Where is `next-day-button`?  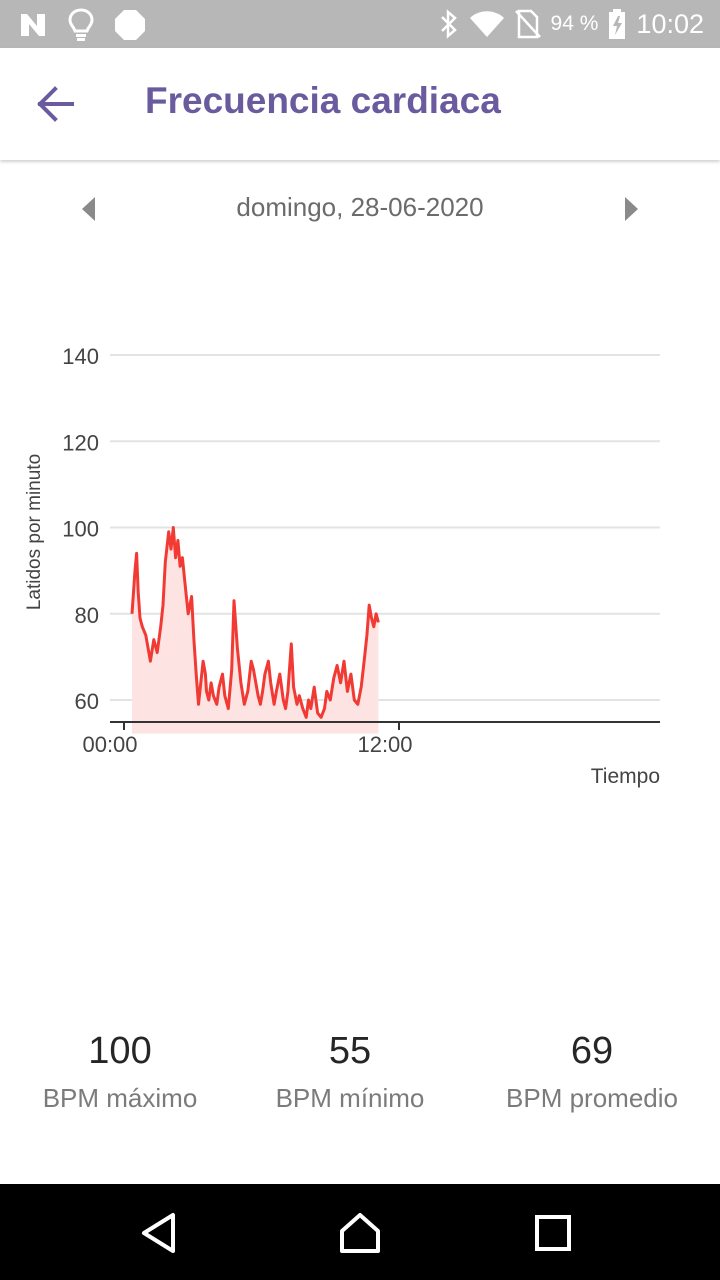 next-day-button is located at coordinates (631, 209).